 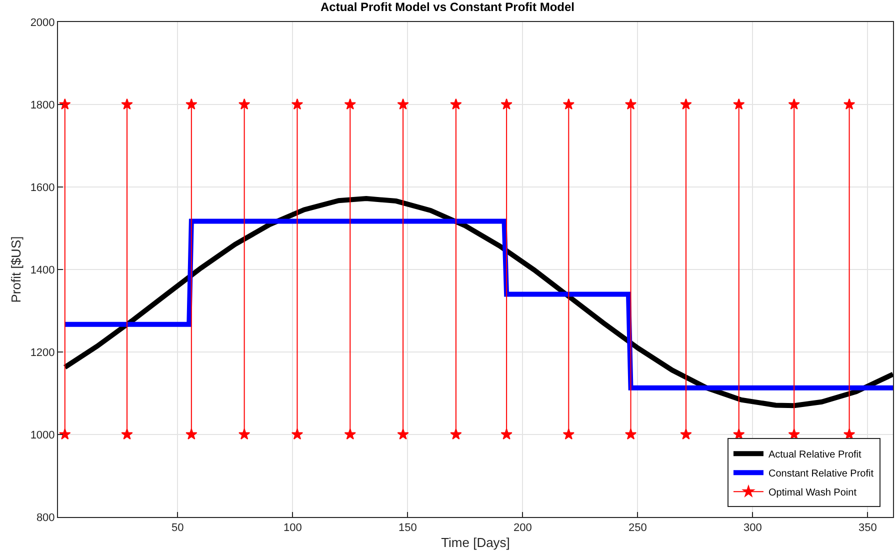 What do you see at coordinates (637, 528) in the screenshot?
I see `x-tick-label: 250` at bounding box center [637, 528].